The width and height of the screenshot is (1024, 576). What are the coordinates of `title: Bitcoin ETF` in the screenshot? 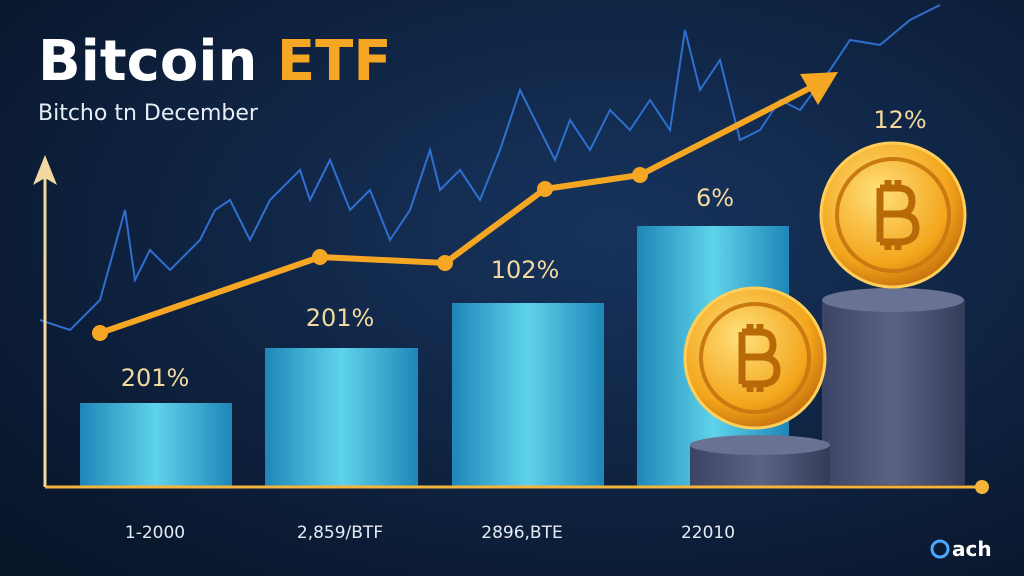 It's located at (215, 61).